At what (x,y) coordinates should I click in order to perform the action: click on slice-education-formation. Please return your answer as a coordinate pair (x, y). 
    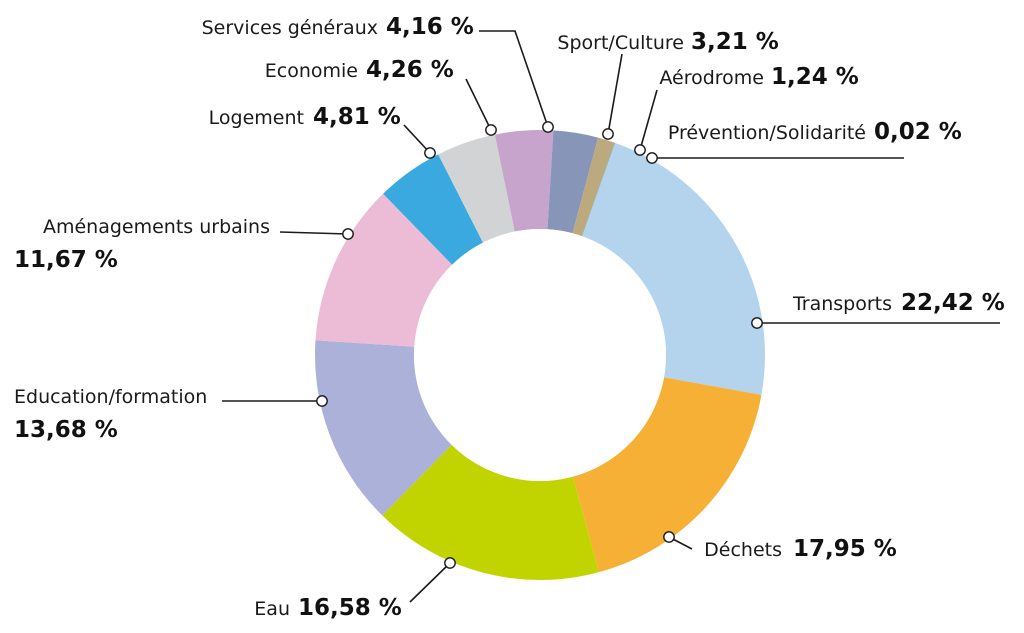
    Looking at the image, I should click on (383, 428).